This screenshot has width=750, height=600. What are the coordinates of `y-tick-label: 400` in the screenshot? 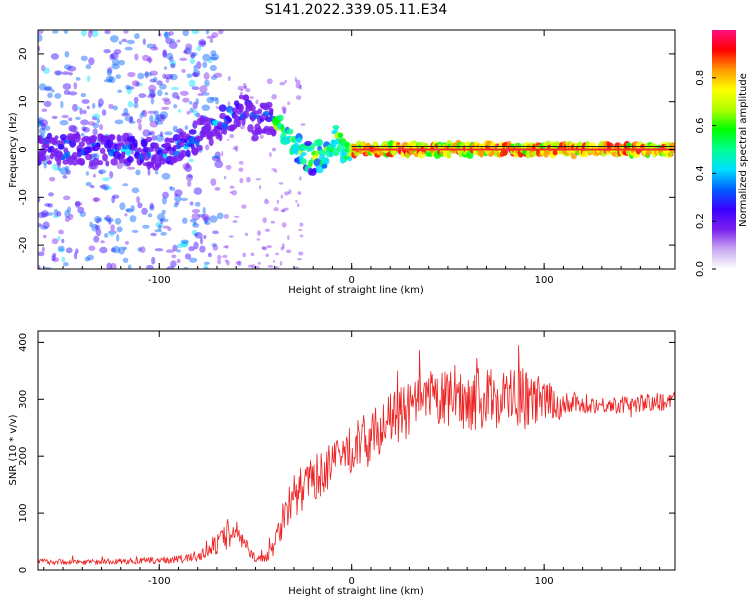 It's located at (23, 342).